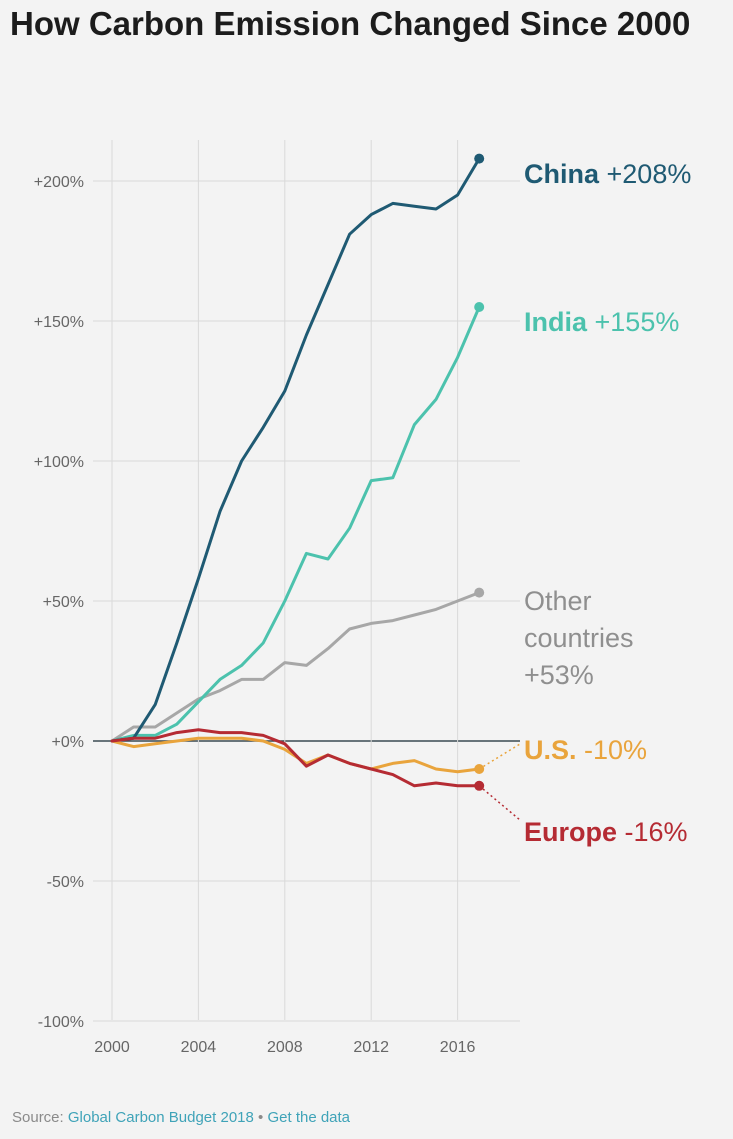 Image resolution: width=733 pixels, height=1139 pixels. Describe the element at coordinates (61, 1022) in the screenshot. I see `y-tick-label: -100%` at that location.